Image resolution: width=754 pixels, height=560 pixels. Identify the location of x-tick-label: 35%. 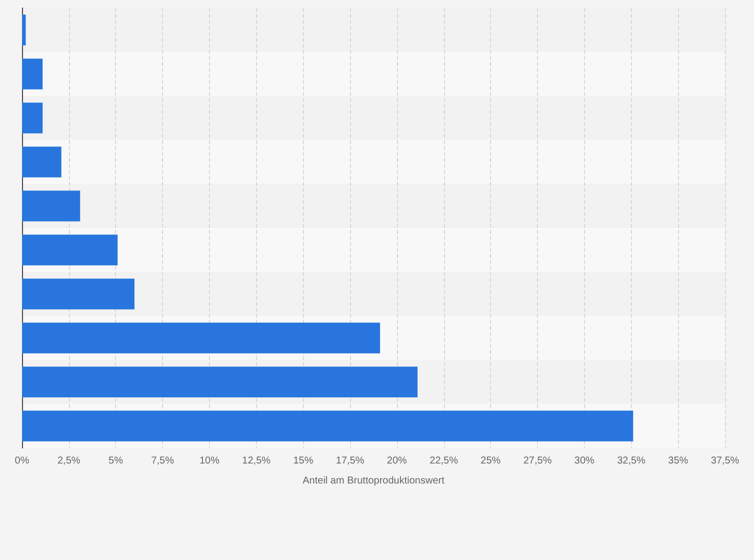
(678, 461).